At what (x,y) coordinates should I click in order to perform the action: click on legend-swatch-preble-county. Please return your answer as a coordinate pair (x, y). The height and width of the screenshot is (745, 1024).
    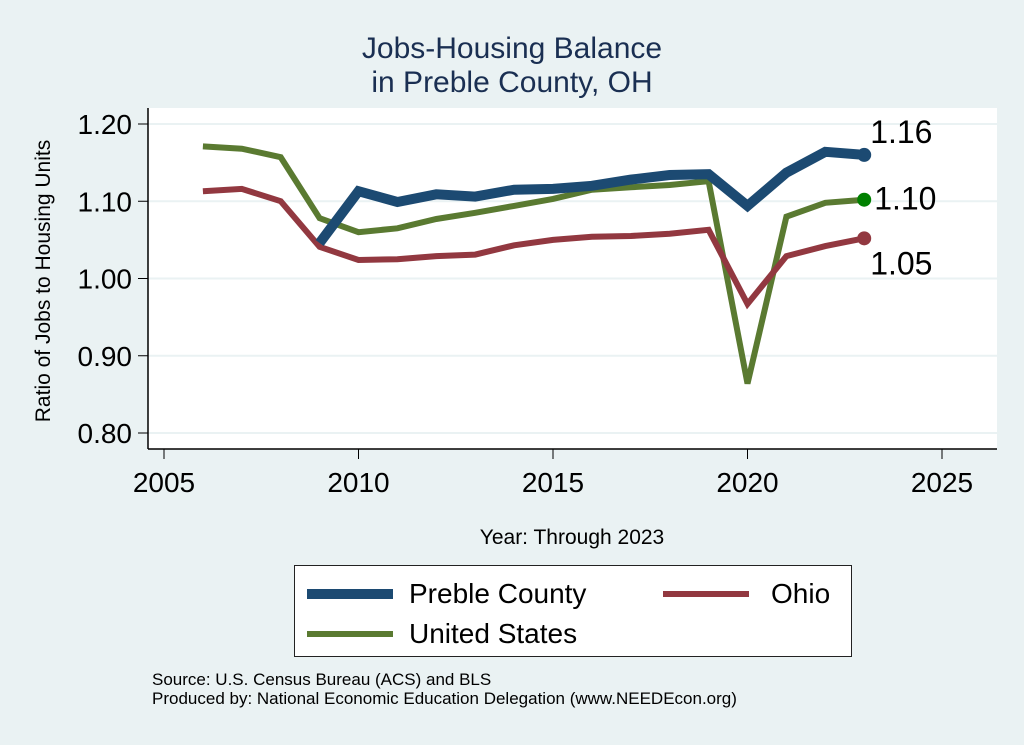
    Looking at the image, I should click on (350, 594).